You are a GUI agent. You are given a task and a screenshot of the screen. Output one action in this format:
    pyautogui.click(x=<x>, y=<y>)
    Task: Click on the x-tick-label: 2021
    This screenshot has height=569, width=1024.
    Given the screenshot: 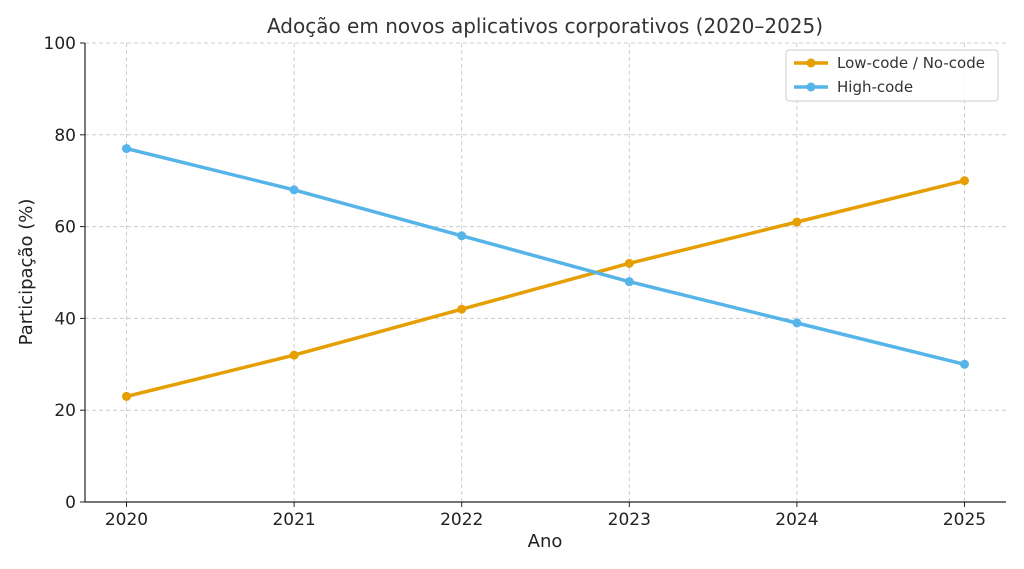 What is the action you would take?
    pyautogui.click(x=293, y=520)
    